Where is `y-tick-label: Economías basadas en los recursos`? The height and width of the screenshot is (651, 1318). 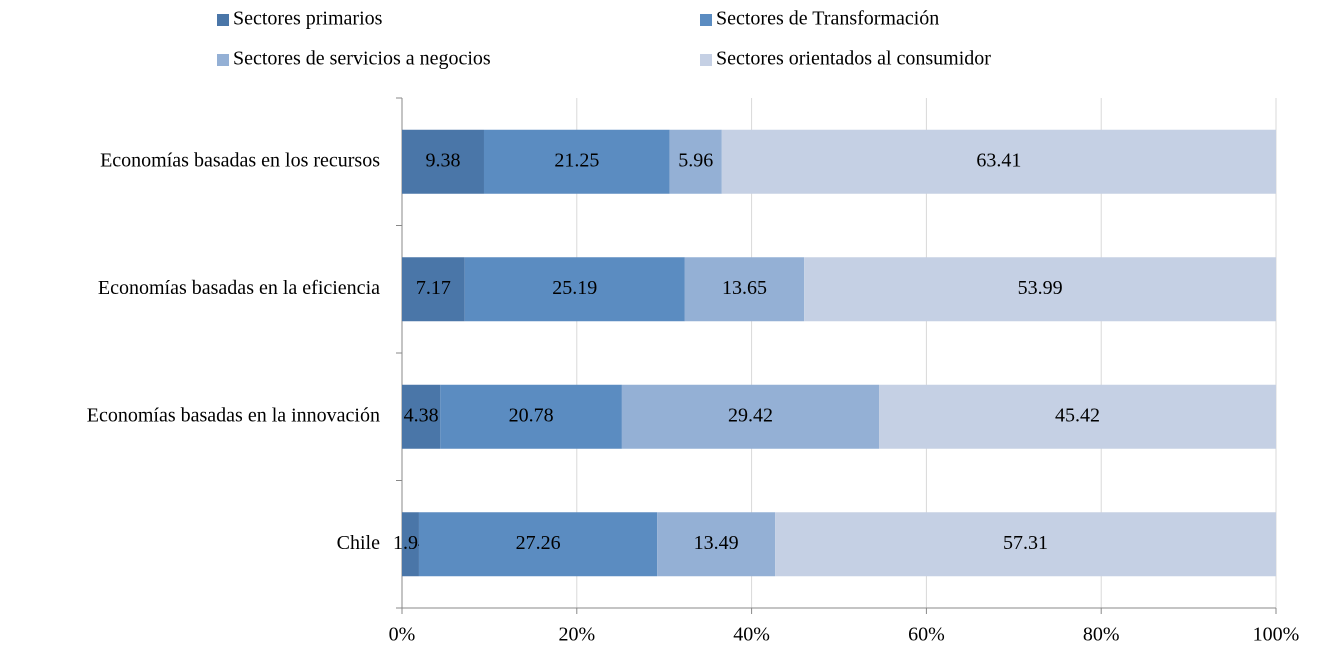
y-tick-label: Economías basadas en los recursos is located at coordinates (240, 160).